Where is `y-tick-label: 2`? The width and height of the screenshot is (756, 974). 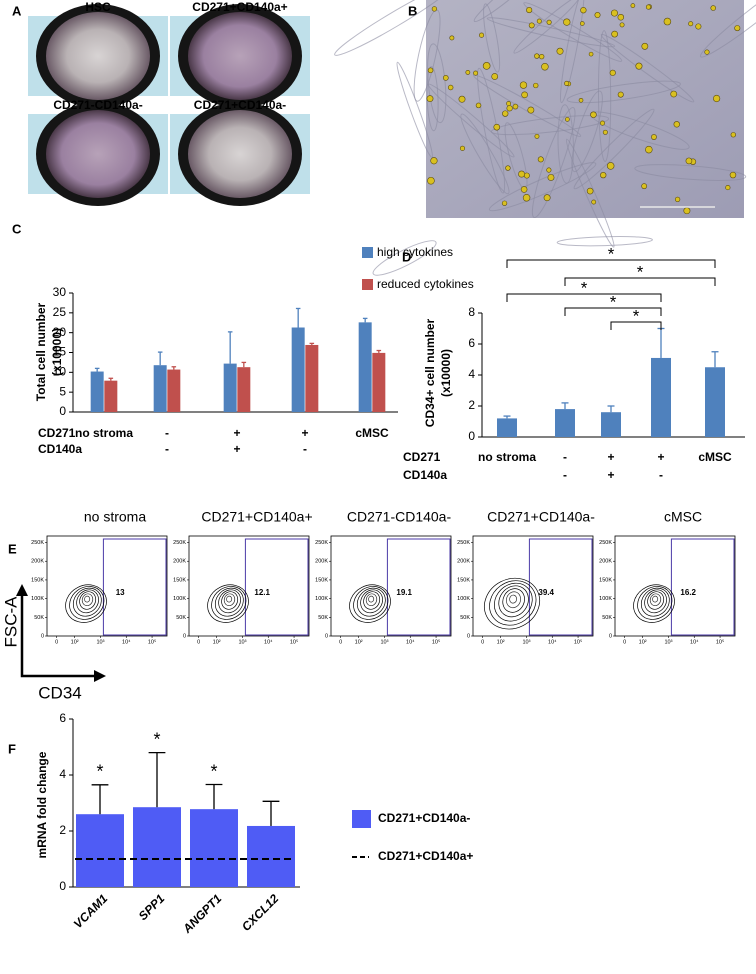 y-tick-label: 2 is located at coordinates (62, 830).